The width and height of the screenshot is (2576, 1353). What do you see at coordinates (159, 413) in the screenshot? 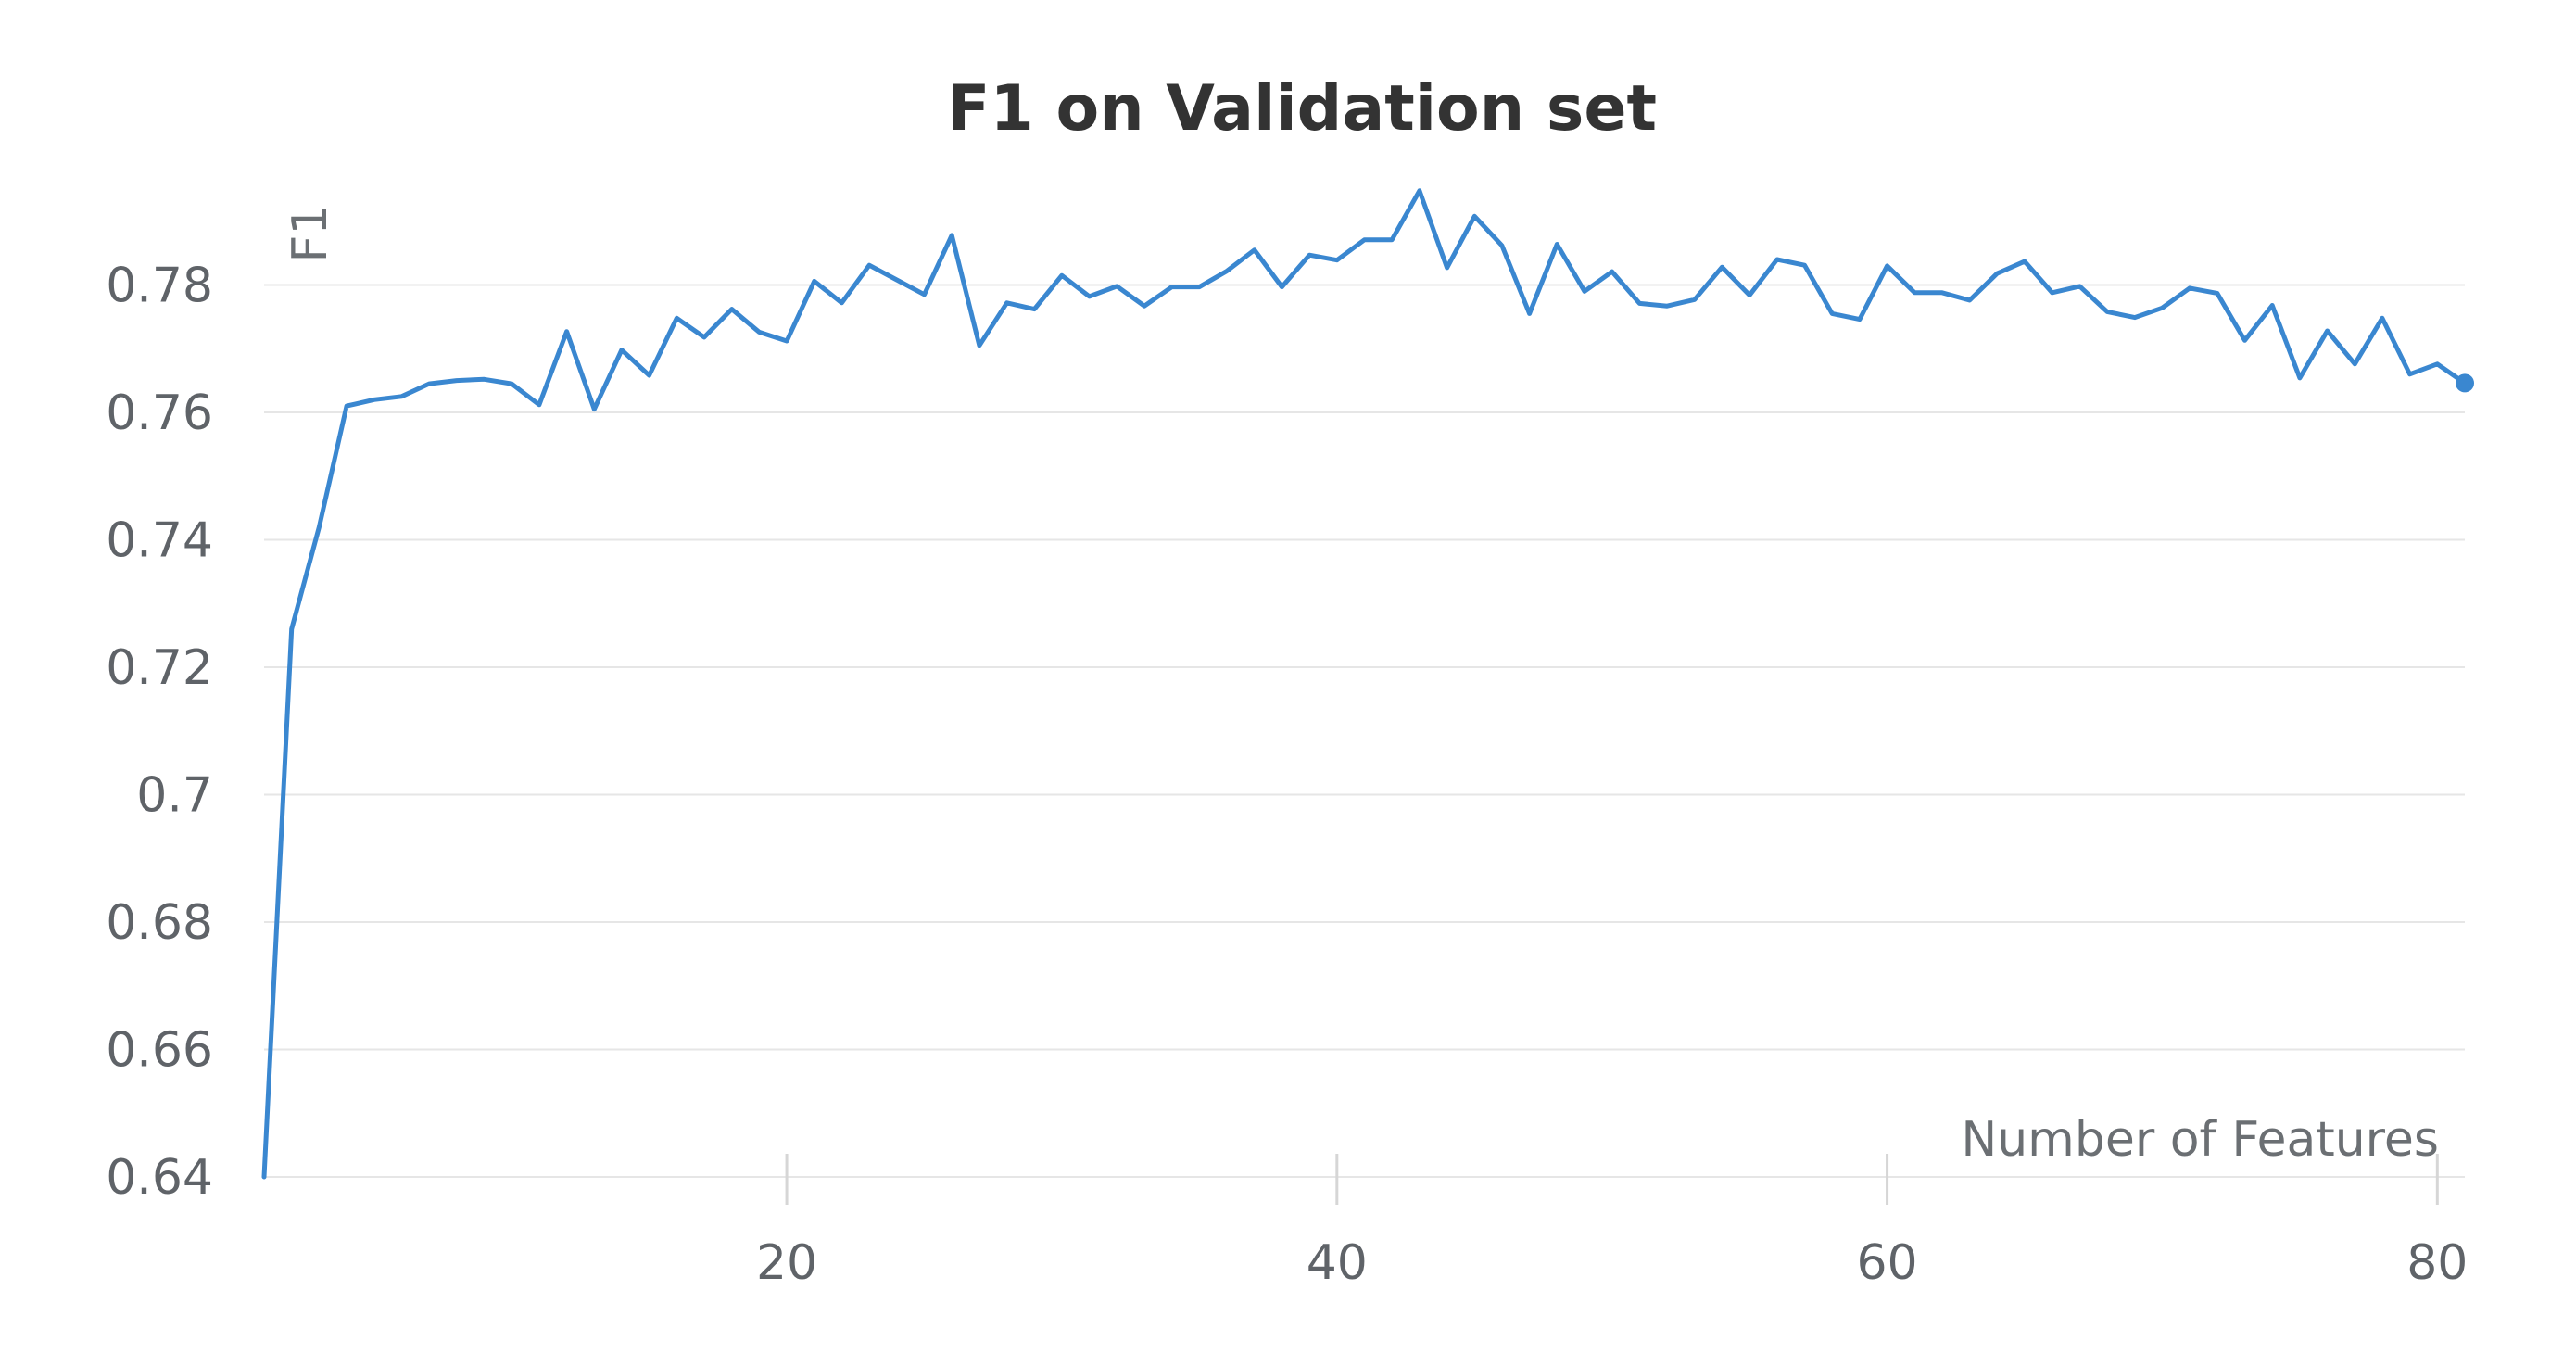
I see `y-tick-label: 0.76` at bounding box center [159, 413].